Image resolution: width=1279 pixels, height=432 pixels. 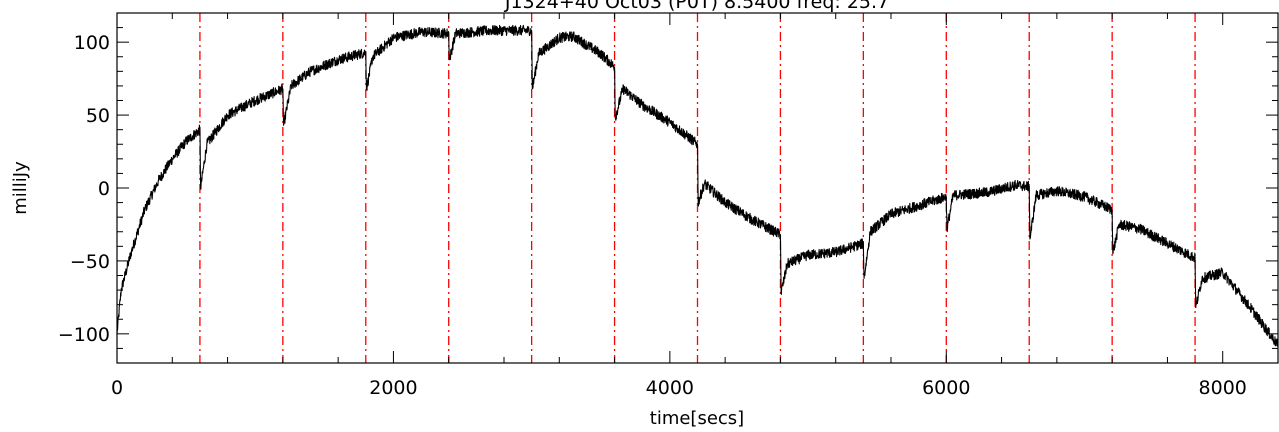 What do you see at coordinates (90, 262) in the screenshot?
I see `y-tick-label: −50` at bounding box center [90, 262].